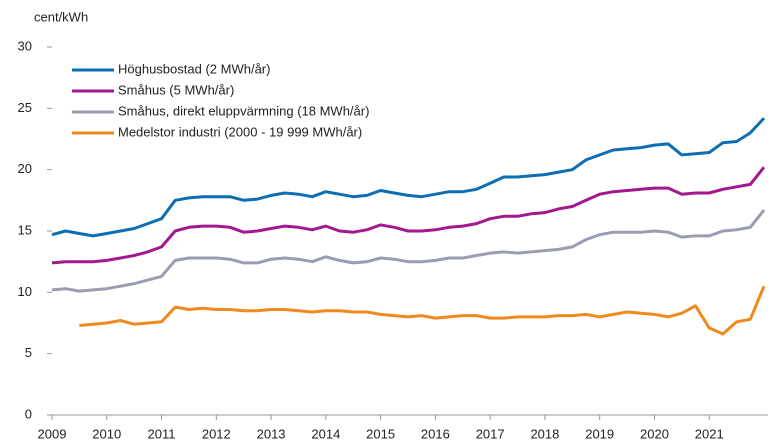 This screenshot has width=768, height=445. I want to click on y-axis-label: cent/kWh, so click(61, 16).